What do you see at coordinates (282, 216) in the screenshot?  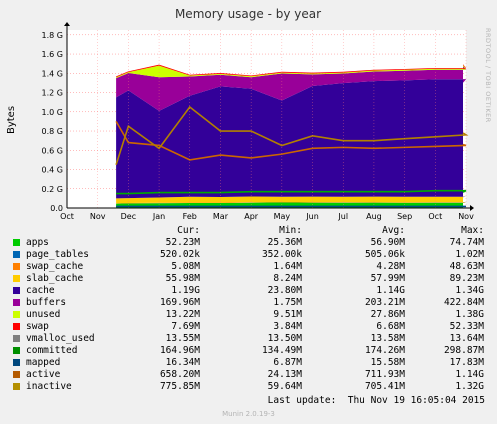 I see `x-tick-label: May` at bounding box center [282, 216].